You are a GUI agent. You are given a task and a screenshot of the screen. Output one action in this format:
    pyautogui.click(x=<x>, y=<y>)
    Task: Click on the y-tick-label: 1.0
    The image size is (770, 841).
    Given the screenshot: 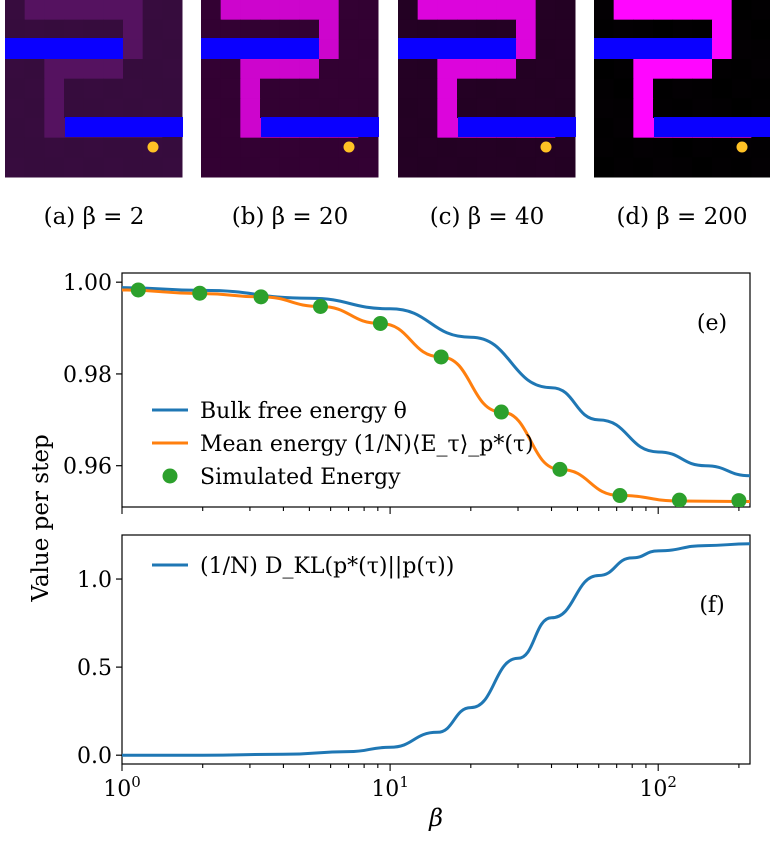 What is the action you would take?
    pyautogui.click(x=94, y=580)
    